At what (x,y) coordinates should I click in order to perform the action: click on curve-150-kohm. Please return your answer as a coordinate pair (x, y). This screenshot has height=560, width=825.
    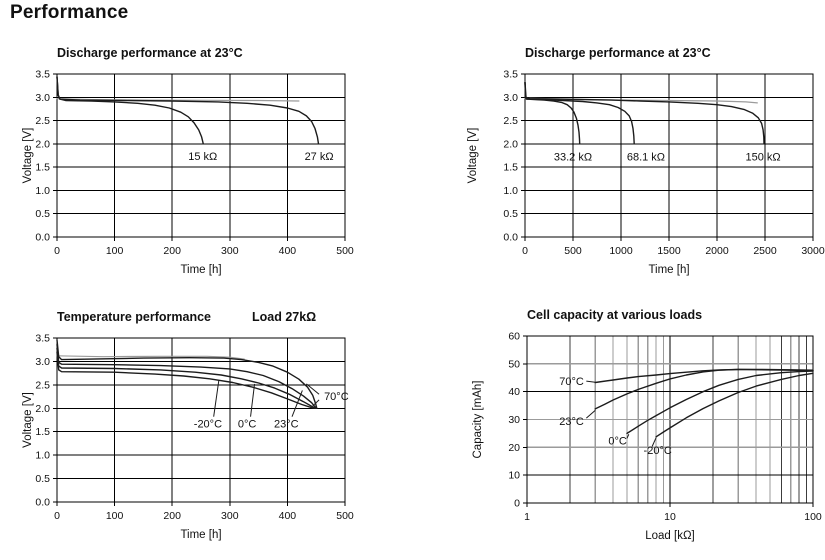
    Looking at the image, I should click on (644, 113).